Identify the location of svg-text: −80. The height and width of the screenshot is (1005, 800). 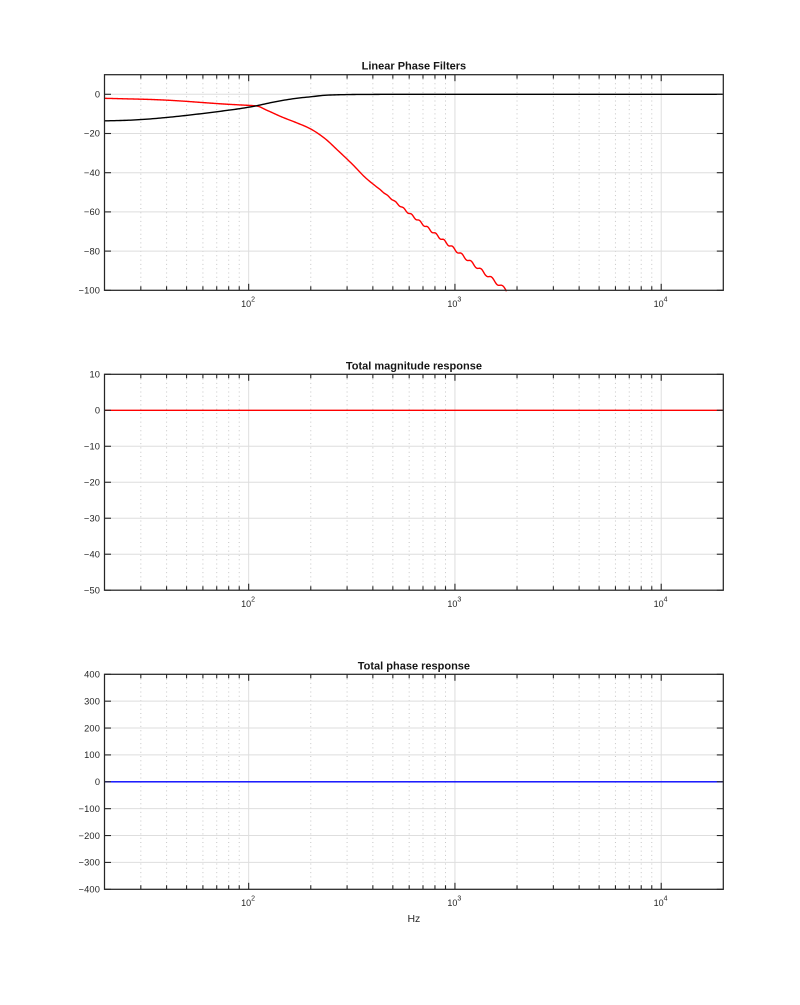
(92, 251).